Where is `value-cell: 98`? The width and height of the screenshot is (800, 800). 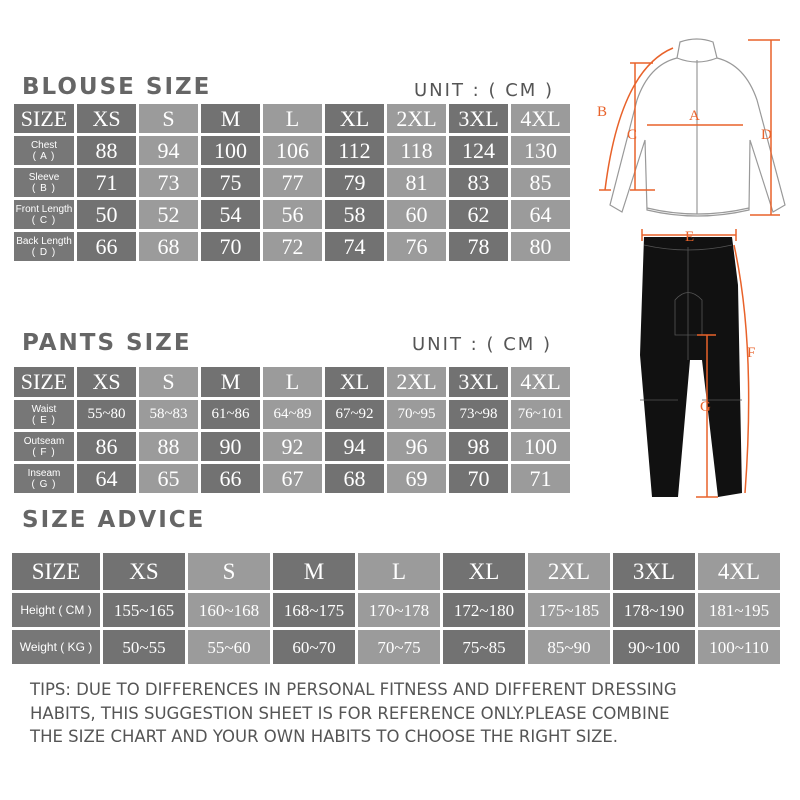 value-cell: 98 is located at coordinates (478, 446).